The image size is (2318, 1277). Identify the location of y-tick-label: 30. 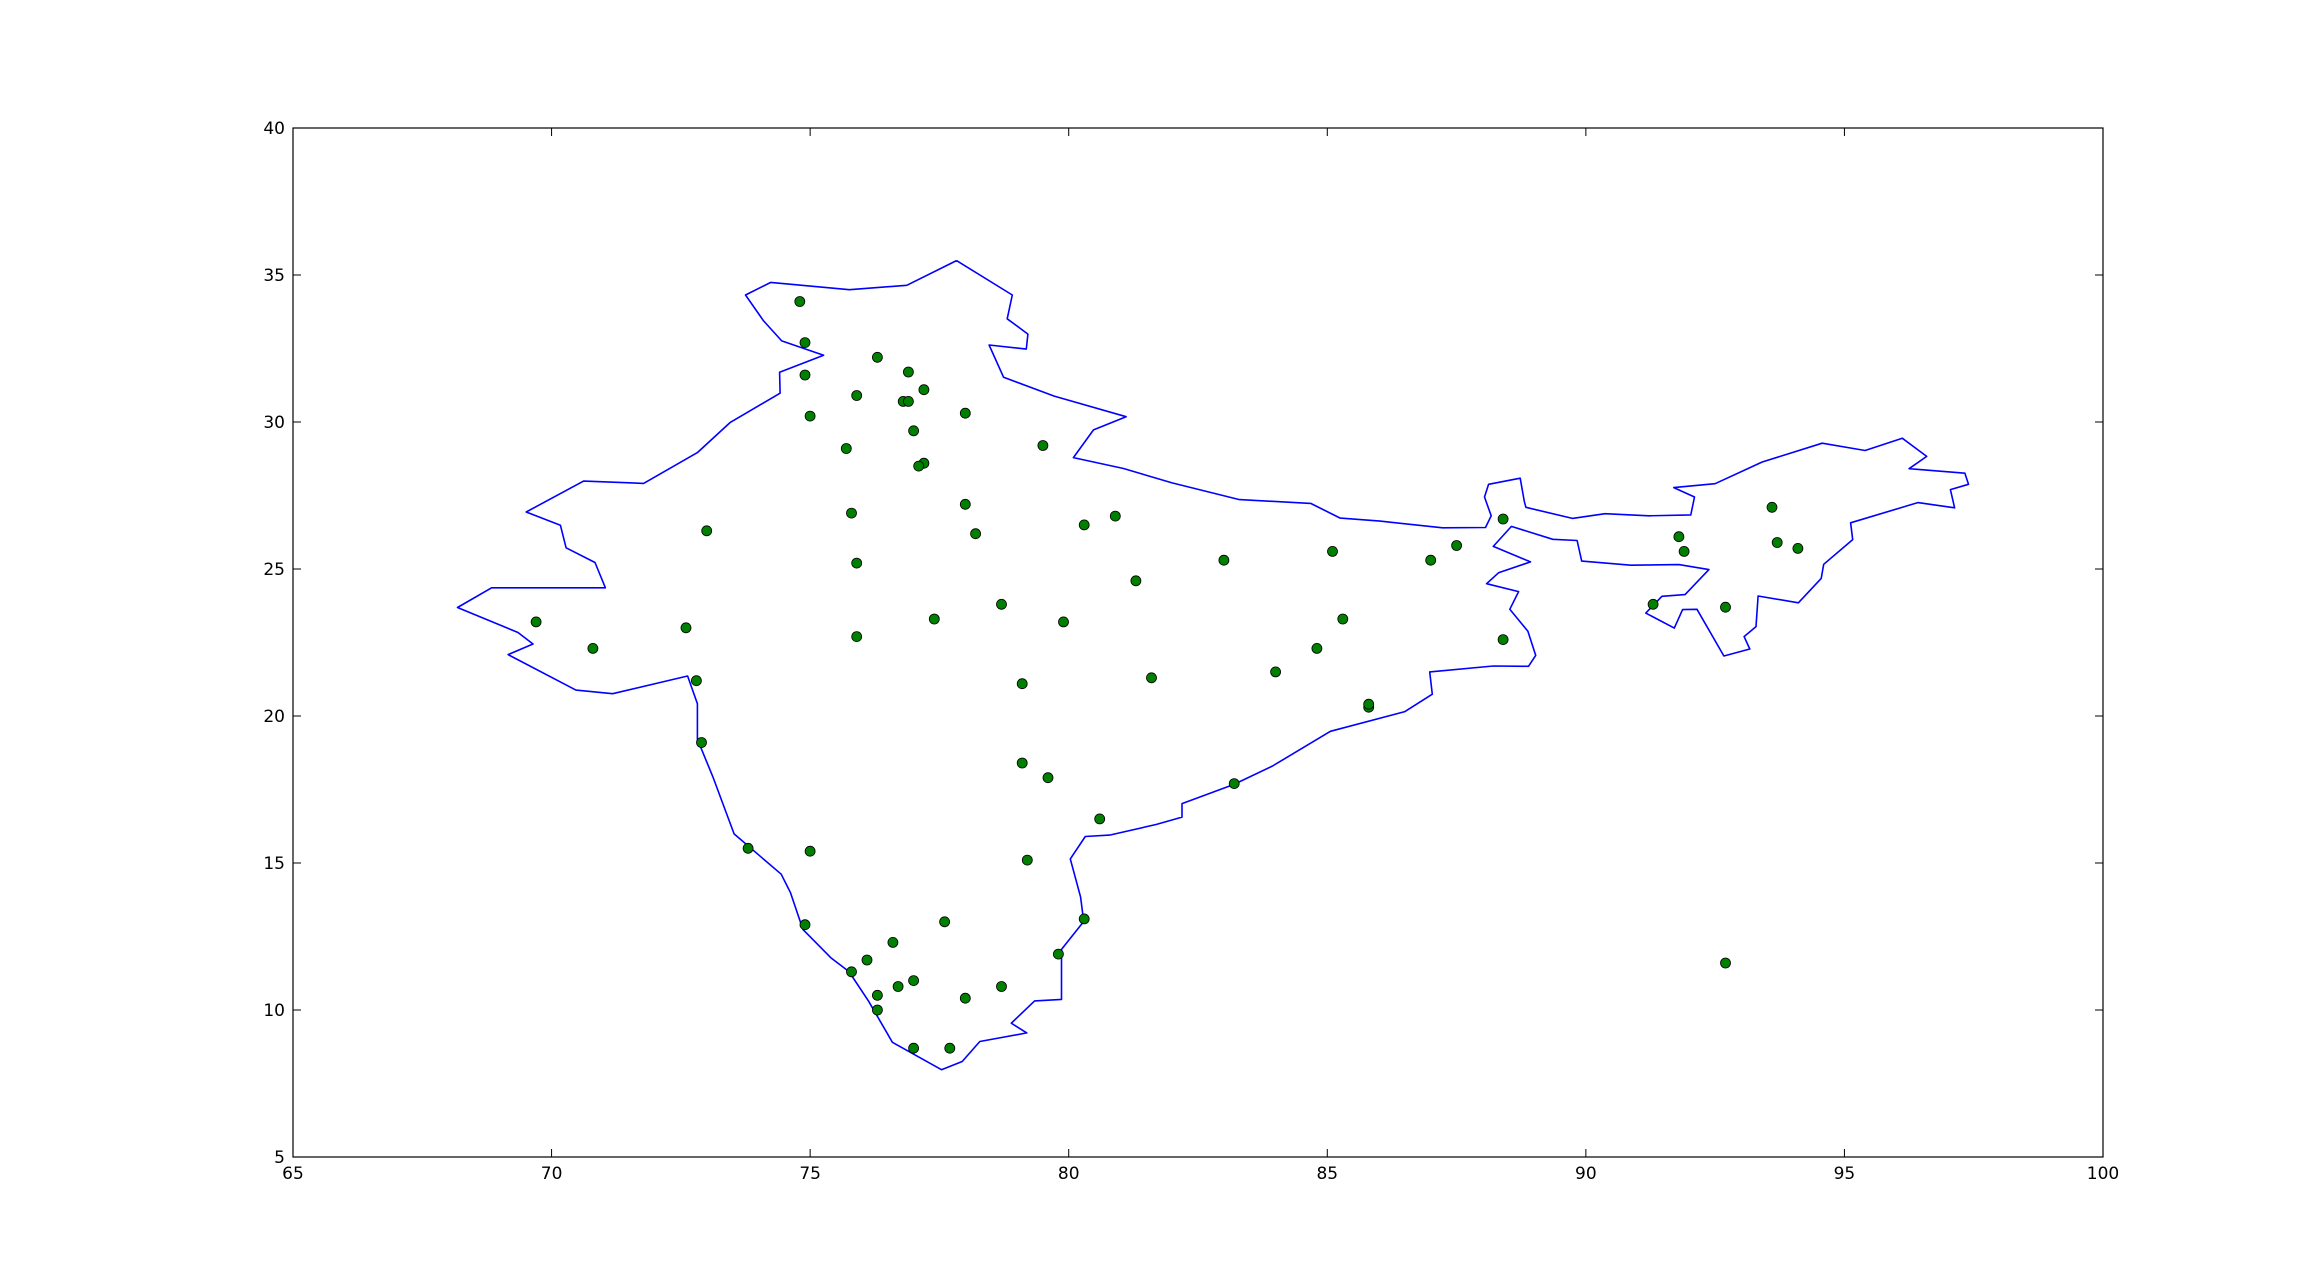
(274, 423).